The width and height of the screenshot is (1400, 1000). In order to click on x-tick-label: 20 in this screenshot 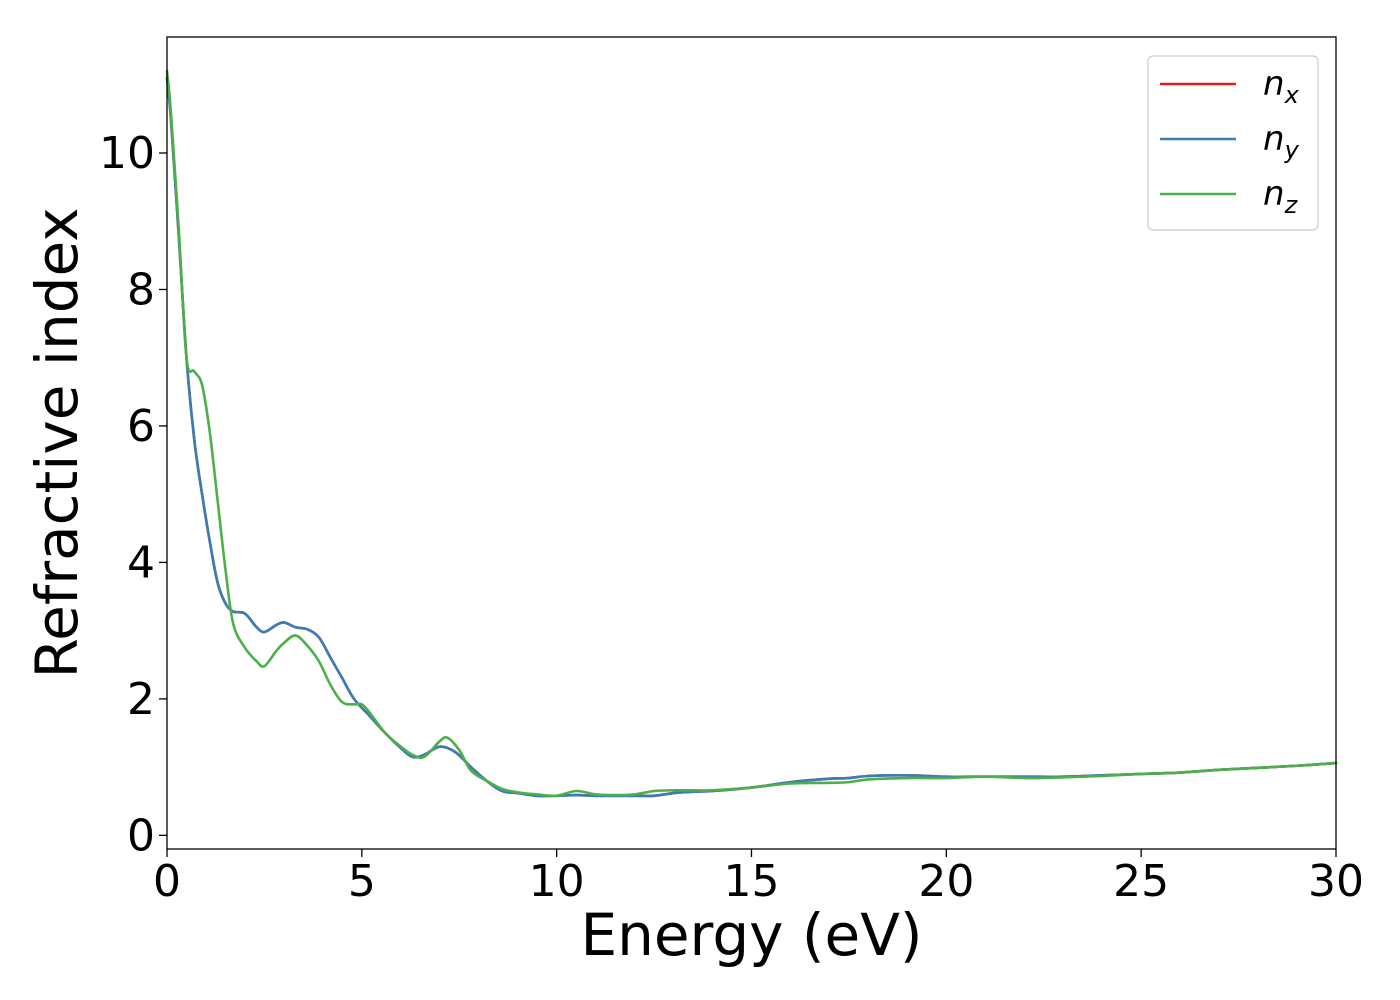, I will do `click(946, 881)`.